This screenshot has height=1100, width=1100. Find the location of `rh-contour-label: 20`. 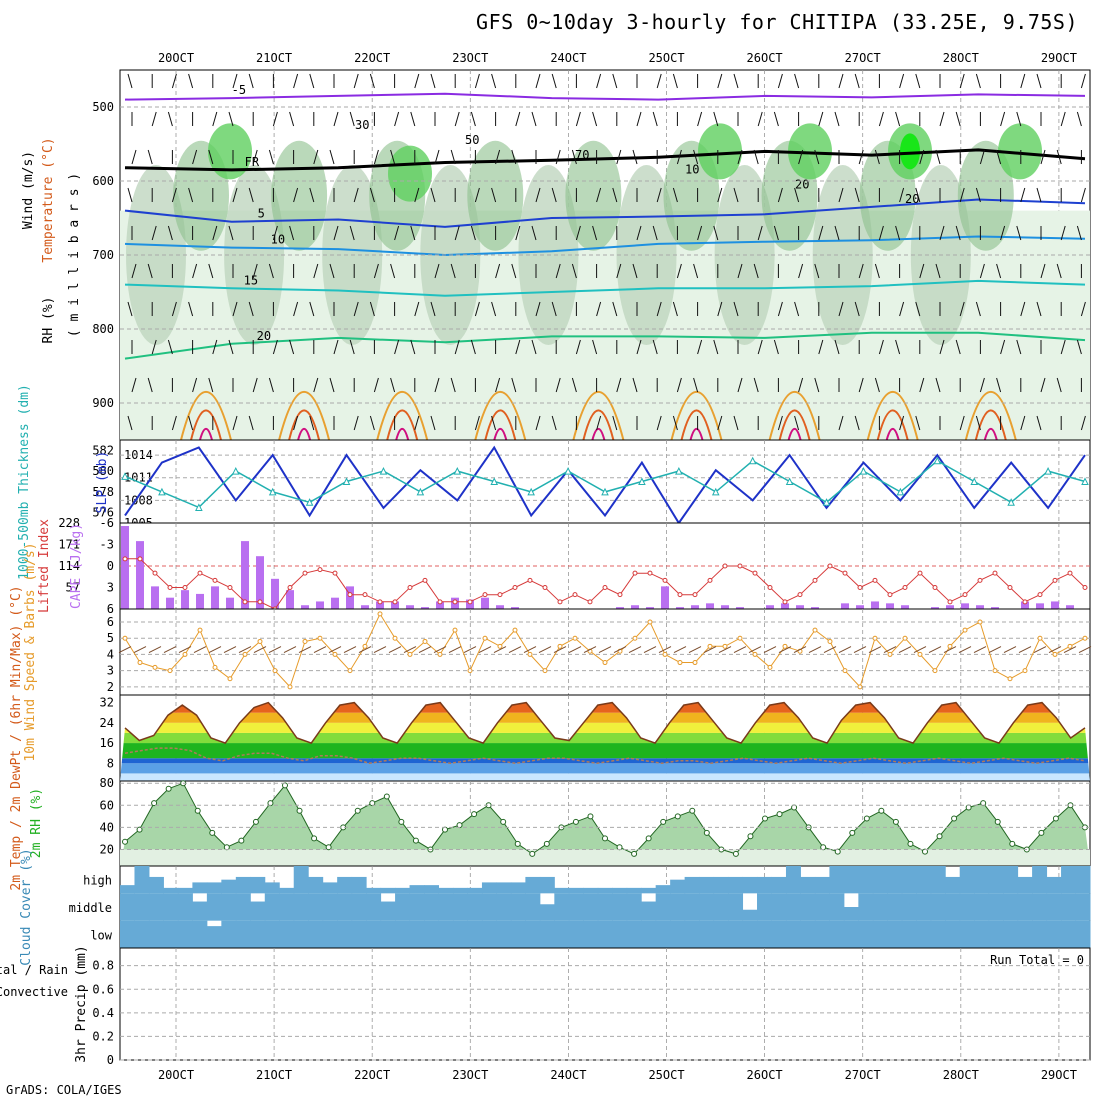

rh-contour-label: 20 is located at coordinates (802, 184).